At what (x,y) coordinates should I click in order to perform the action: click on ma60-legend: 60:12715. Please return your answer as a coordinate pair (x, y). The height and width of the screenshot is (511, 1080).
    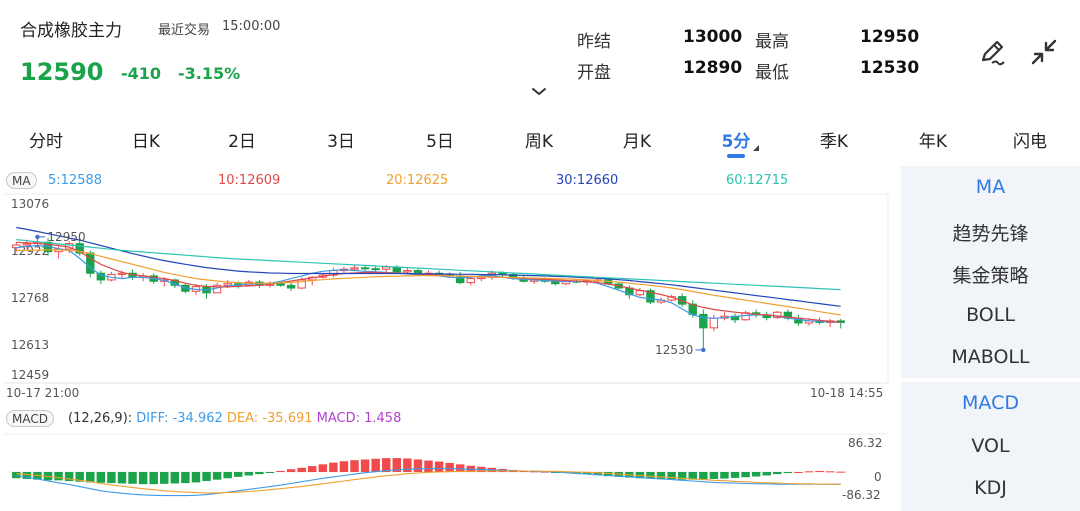
    Looking at the image, I should click on (757, 180).